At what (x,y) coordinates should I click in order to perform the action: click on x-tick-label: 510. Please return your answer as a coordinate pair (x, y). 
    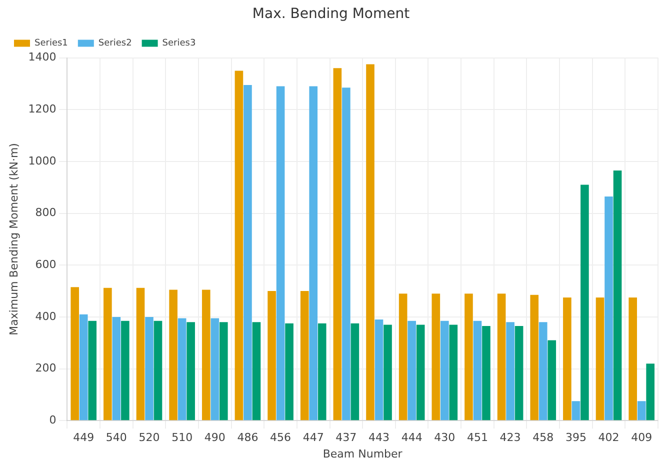
    Looking at the image, I should click on (182, 437).